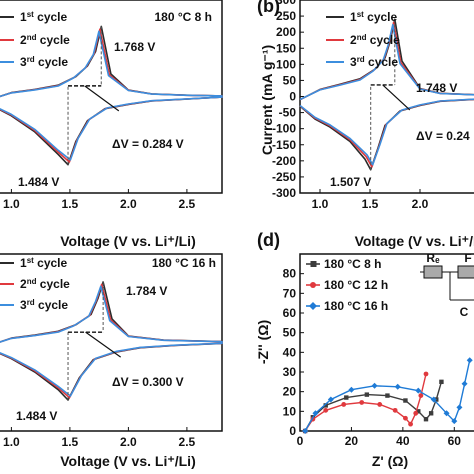 Image resolution: width=474 pixels, height=474 pixels. What do you see at coordinates (290, 293) in the screenshot?
I see `y-tick-label: 70` at bounding box center [290, 293].